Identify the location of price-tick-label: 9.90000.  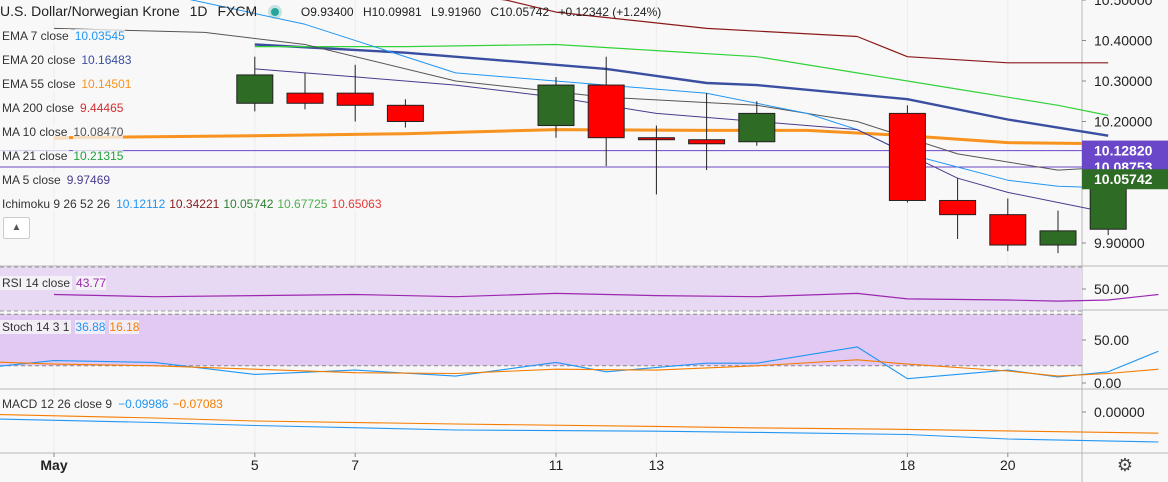
(1119, 243).